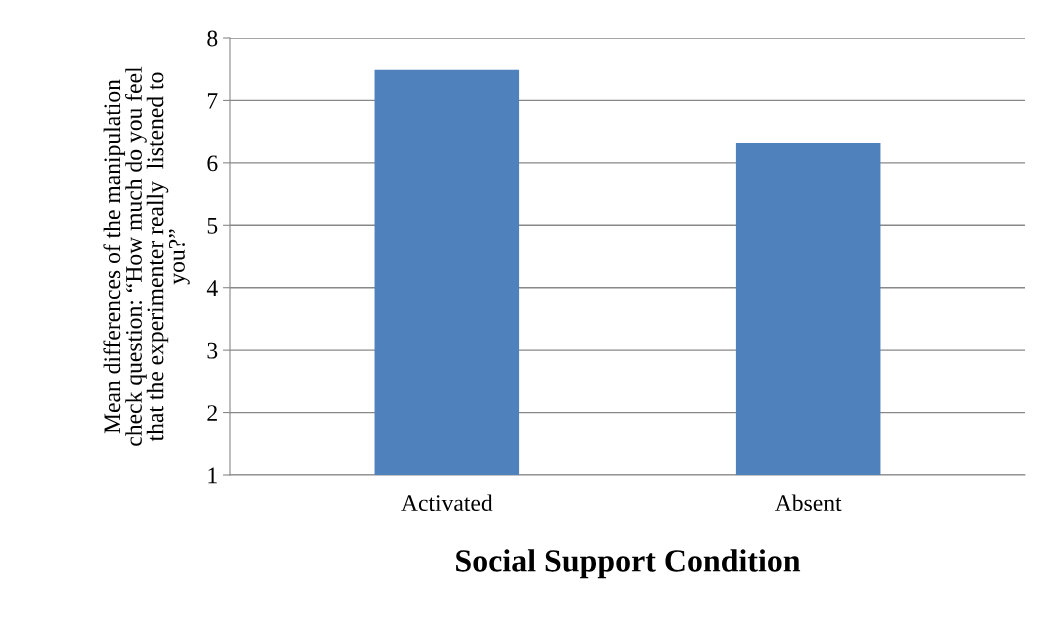 This screenshot has height=627, width=1045. I want to click on y-tick-label: 4, so click(212, 288).